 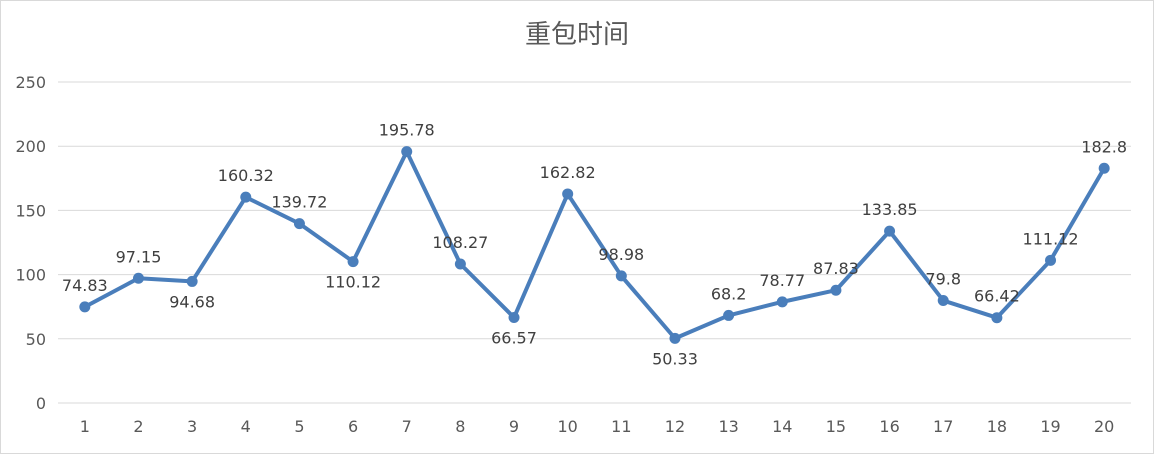 What do you see at coordinates (567, 426) in the screenshot?
I see `x-tick-label: 10` at bounding box center [567, 426].